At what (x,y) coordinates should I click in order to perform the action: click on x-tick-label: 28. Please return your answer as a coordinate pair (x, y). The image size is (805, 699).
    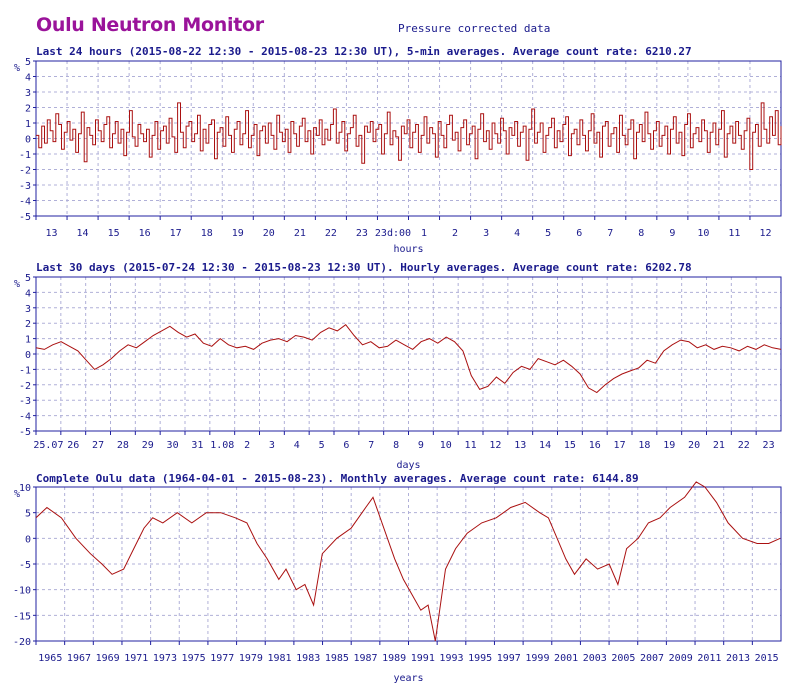
    Looking at the image, I should click on (123, 445).